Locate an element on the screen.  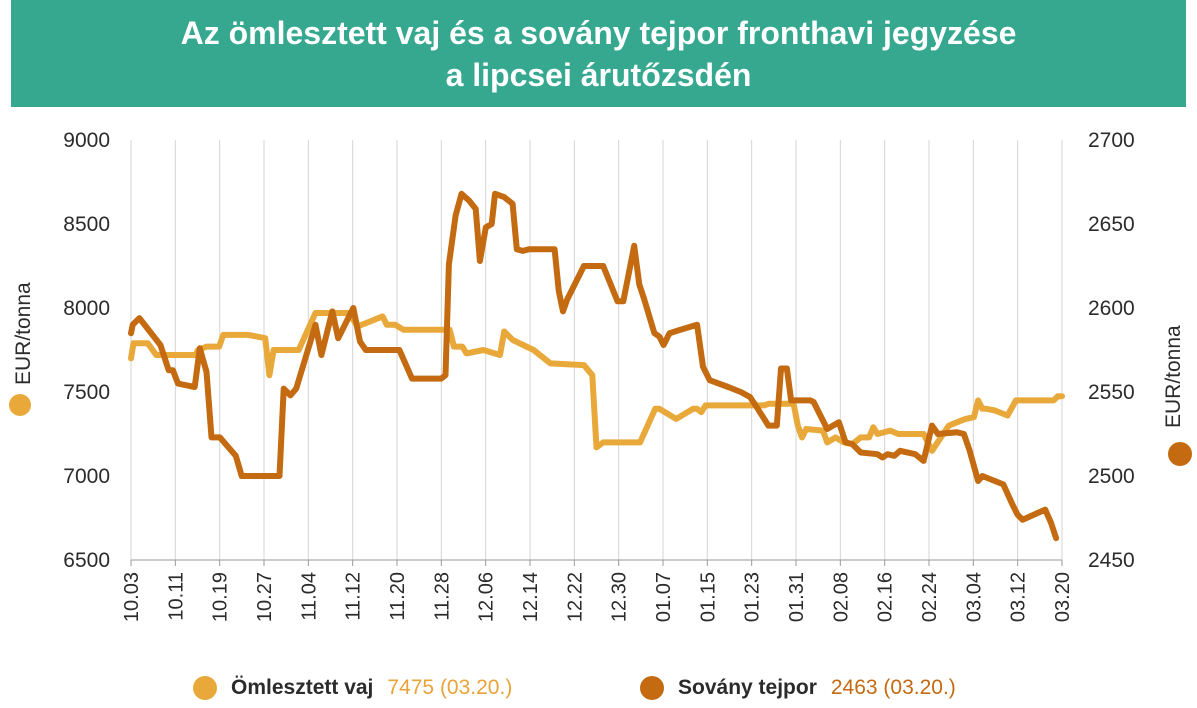
right-y-tick-label: 2650 is located at coordinates (1111, 224).